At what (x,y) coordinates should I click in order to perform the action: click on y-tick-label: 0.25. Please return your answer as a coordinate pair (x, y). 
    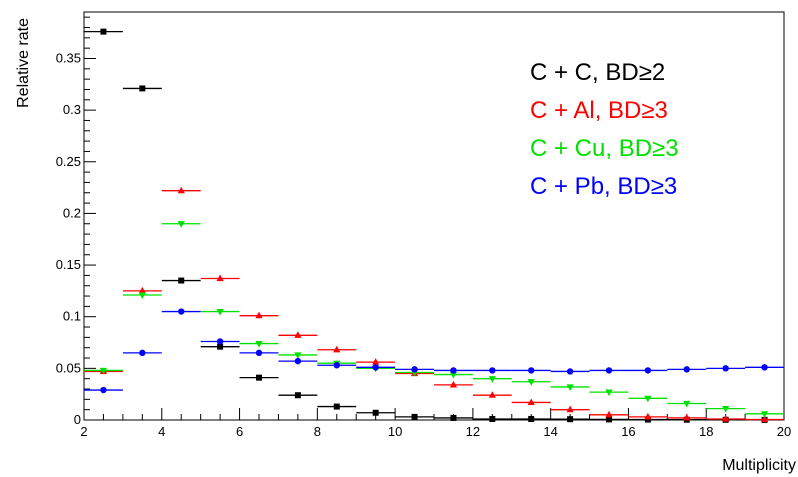
    Looking at the image, I should click on (68, 161).